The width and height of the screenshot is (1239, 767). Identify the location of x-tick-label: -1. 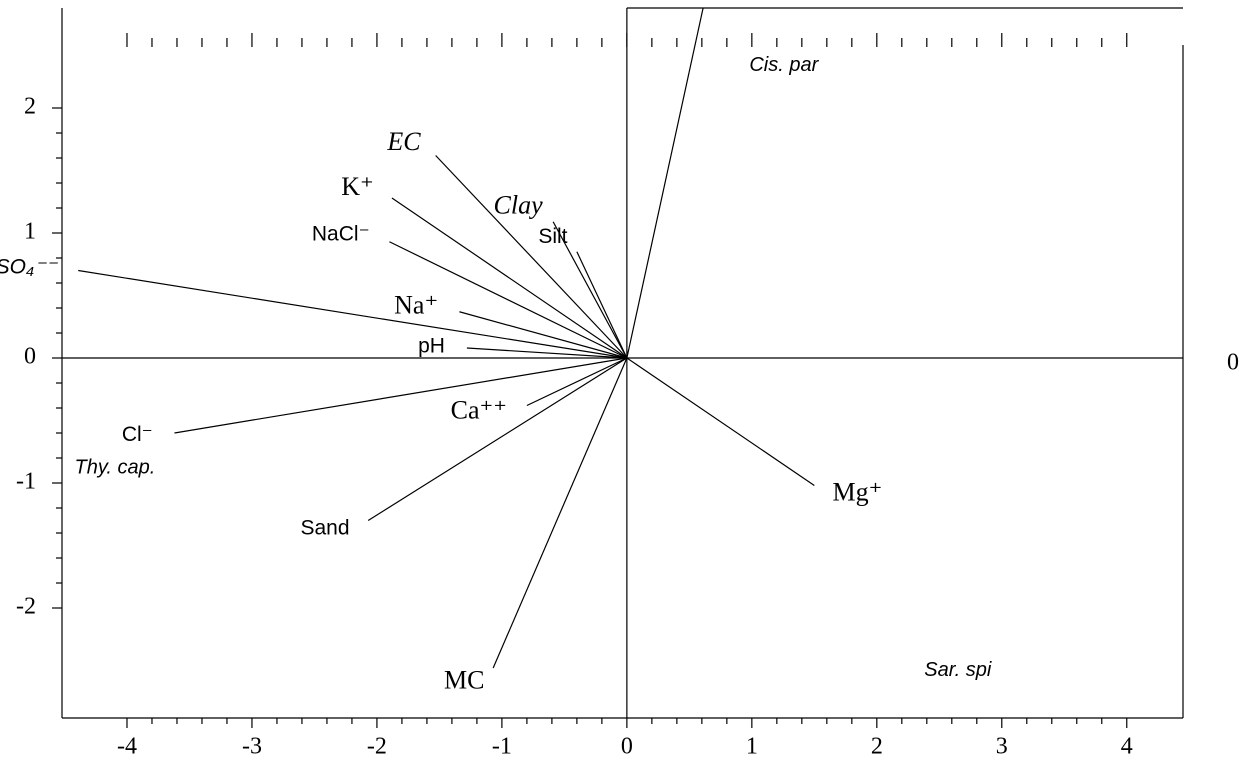
(502, 747).